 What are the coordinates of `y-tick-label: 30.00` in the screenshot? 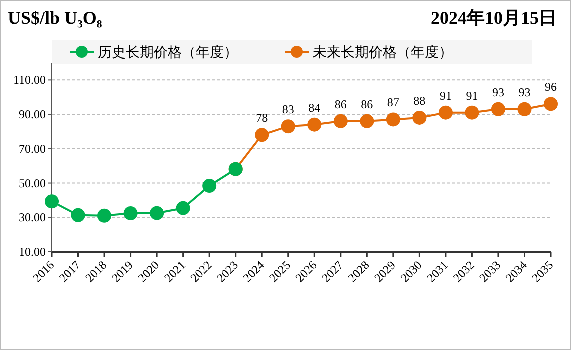 It's located at (32, 217).